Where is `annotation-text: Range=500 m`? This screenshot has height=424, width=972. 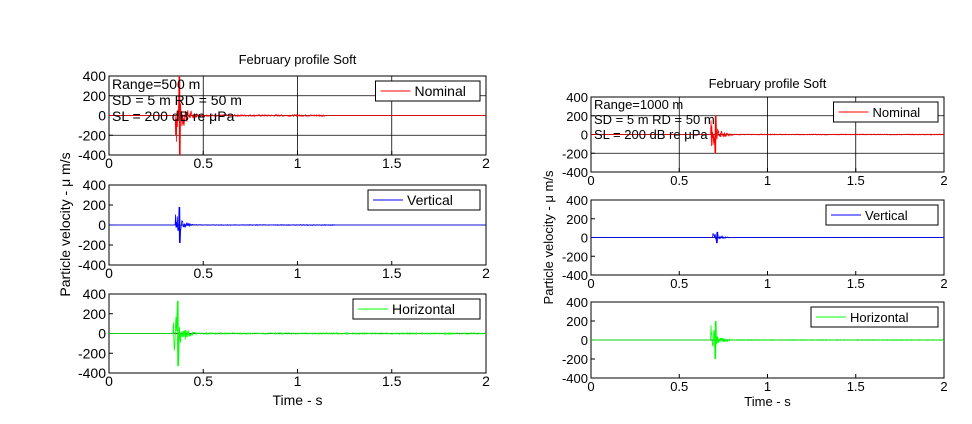
annotation-text: Range=500 m is located at coordinates (156, 84).